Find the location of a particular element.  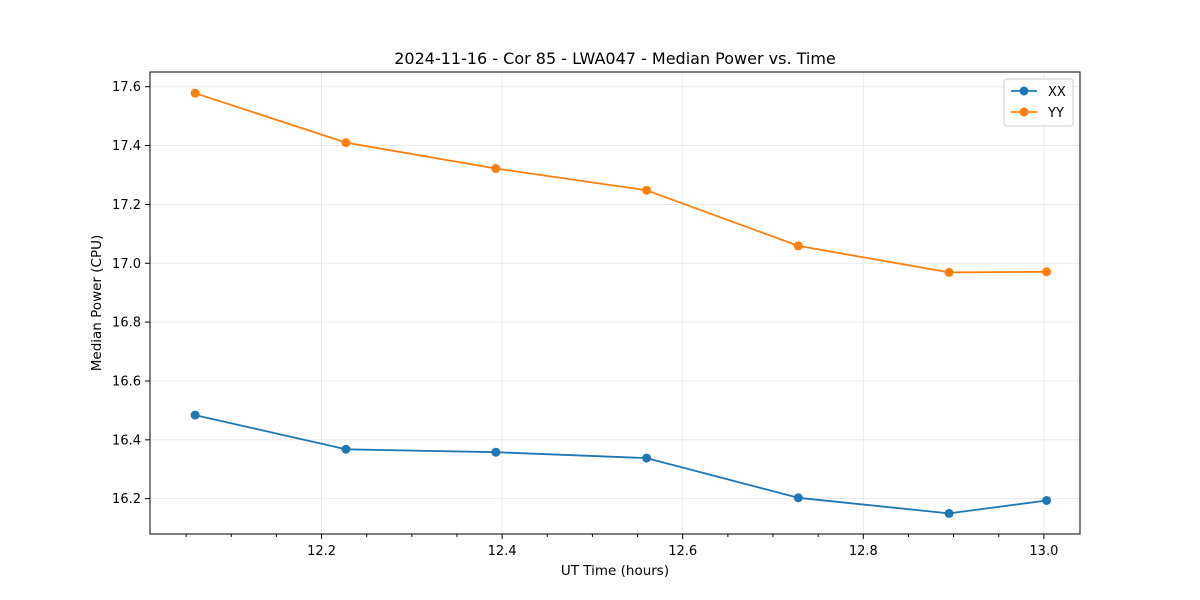

x-tick-label: 13.0 is located at coordinates (1043, 551).